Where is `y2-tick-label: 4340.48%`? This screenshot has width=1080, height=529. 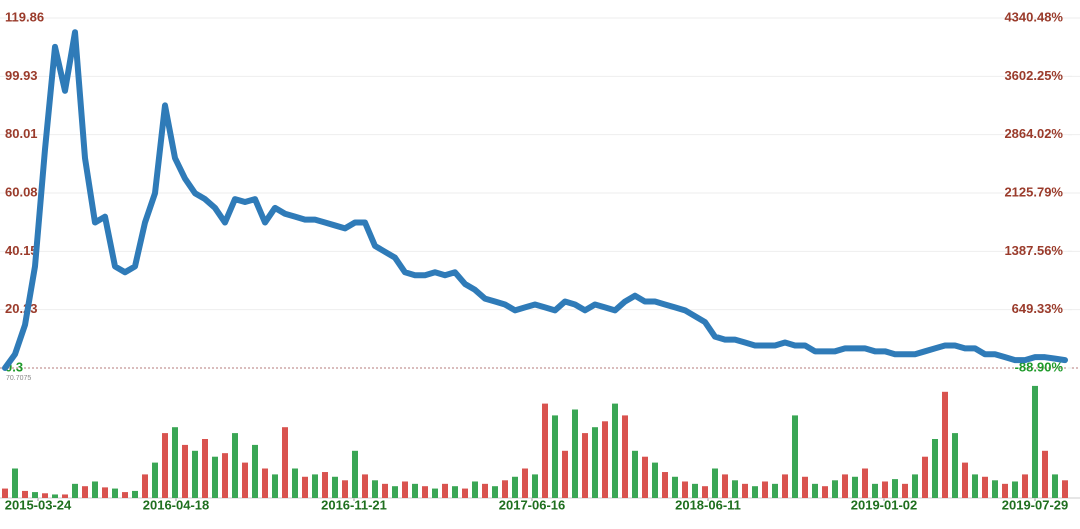
y2-tick-label: 4340.48% is located at coordinates (1033, 16).